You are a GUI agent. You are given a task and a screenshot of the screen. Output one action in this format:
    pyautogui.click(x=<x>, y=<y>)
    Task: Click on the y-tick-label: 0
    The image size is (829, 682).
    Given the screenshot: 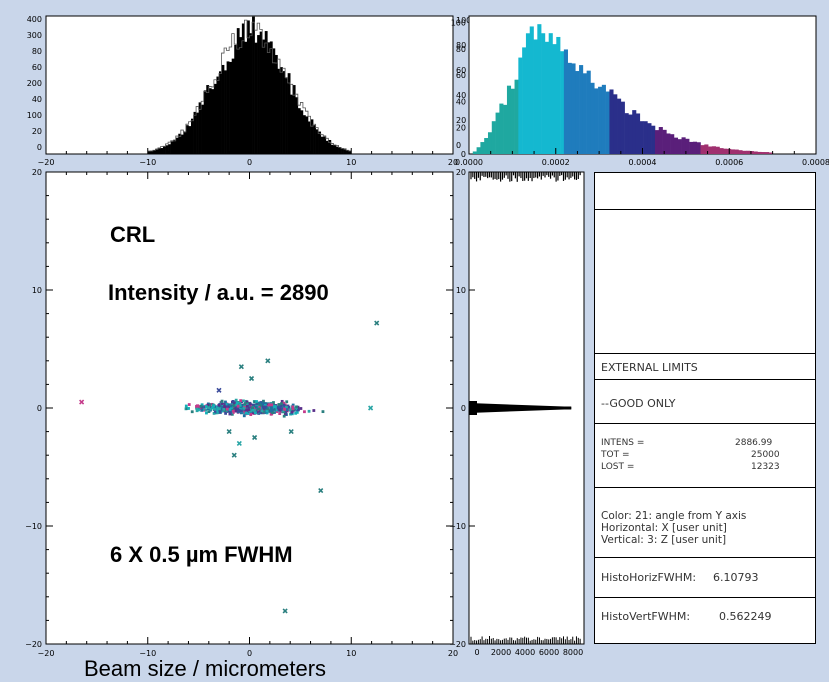 What is the action you would take?
    pyautogui.click(x=39, y=408)
    